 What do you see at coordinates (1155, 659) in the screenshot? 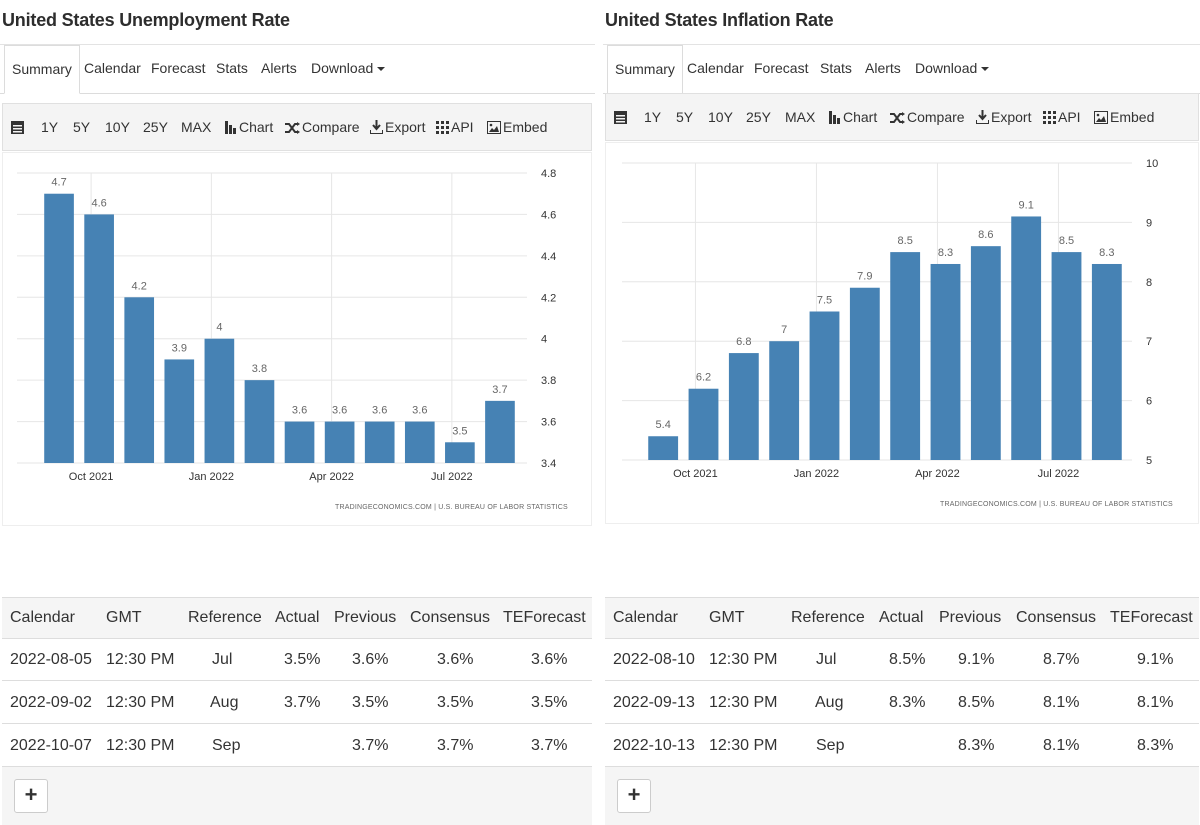
I see `cell-teforecast: 9.1%` at bounding box center [1155, 659].